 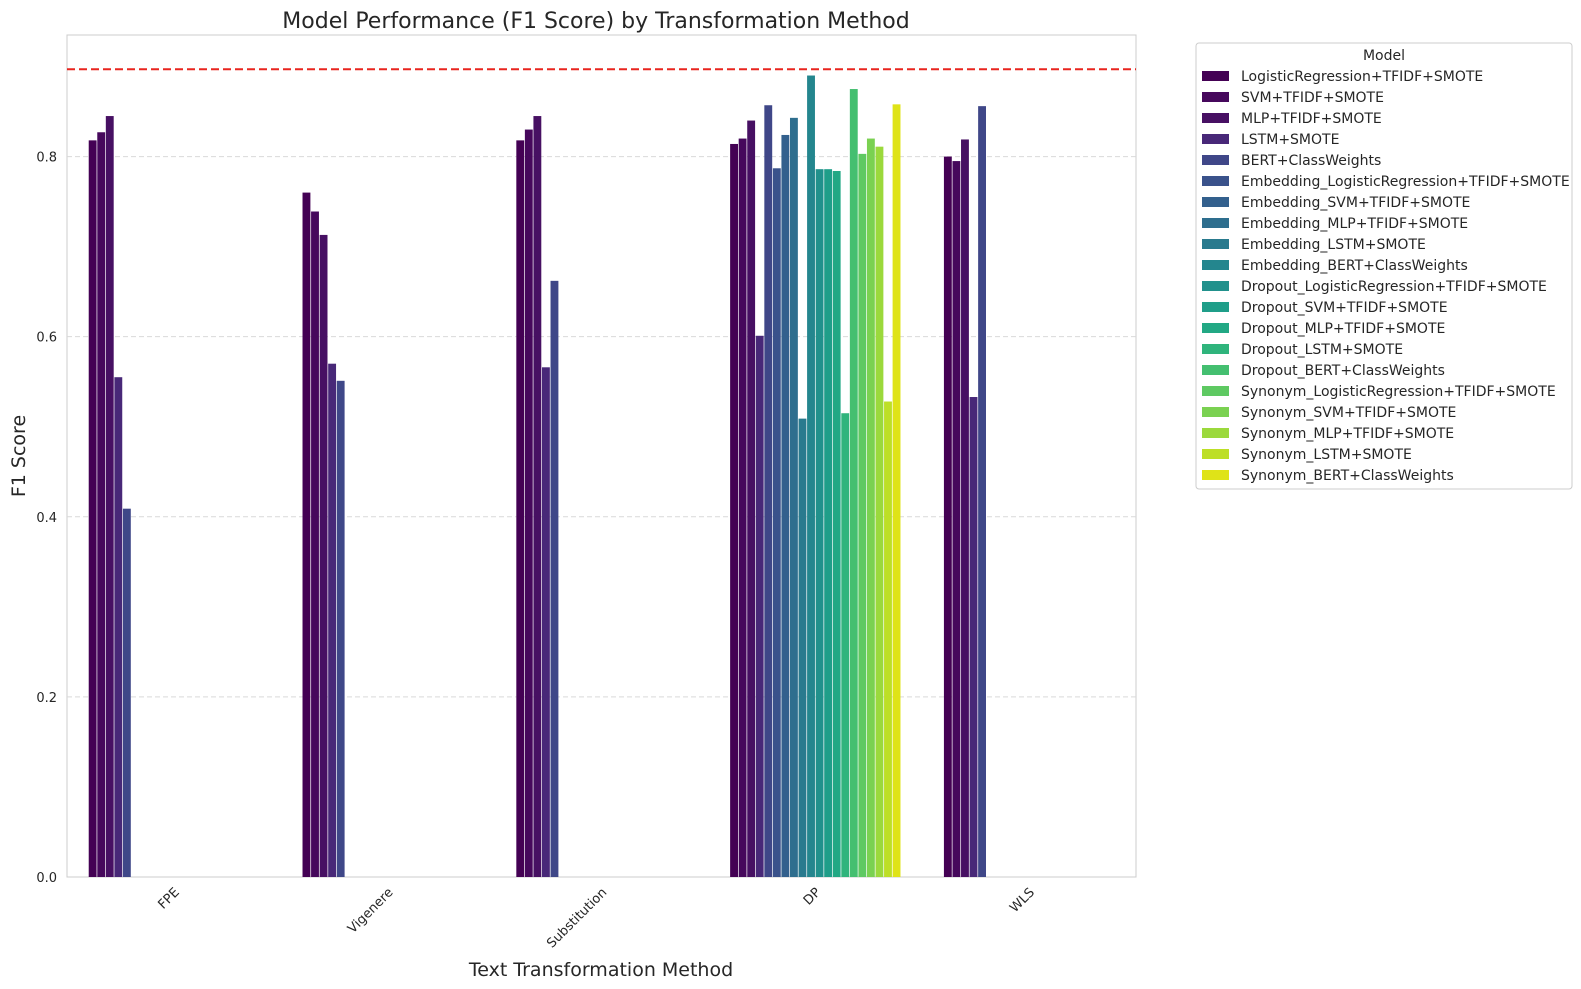 I want to click on legend-label: Dropout_SVM+TFIDF+SMOTE, so click(x=1344, y=308).